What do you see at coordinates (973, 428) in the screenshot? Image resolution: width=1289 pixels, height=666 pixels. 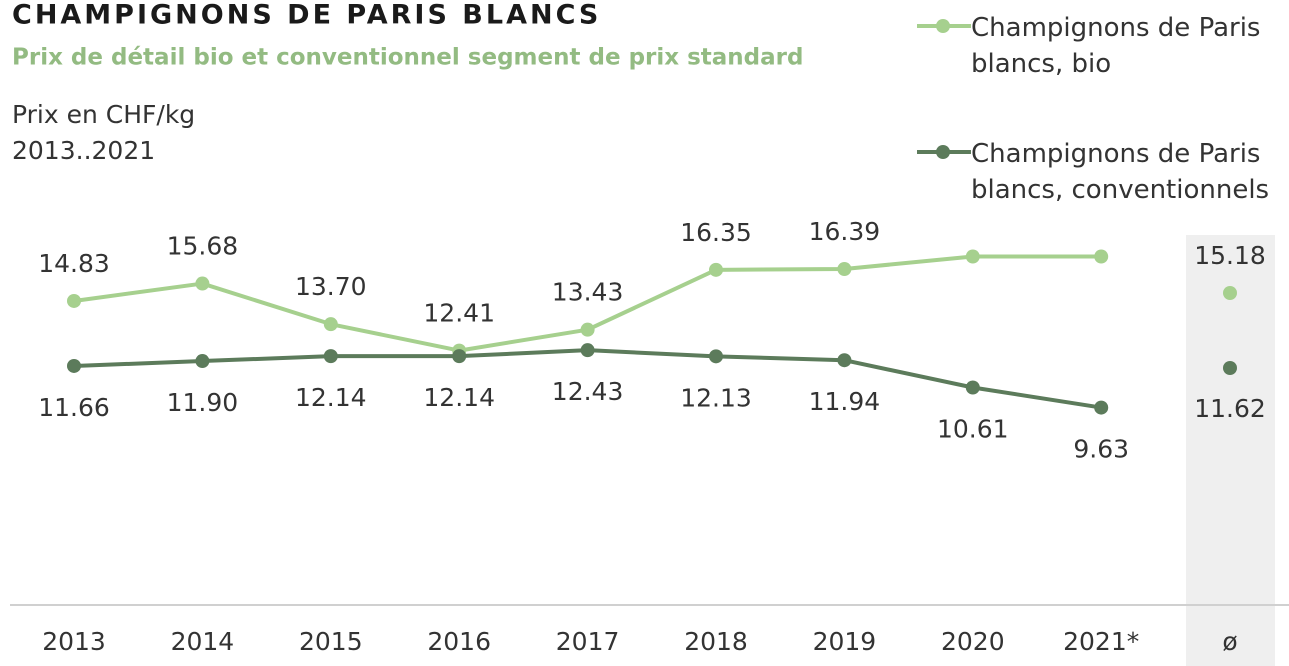 I see `data-label: 10.61` at bounding box center [973, 428].